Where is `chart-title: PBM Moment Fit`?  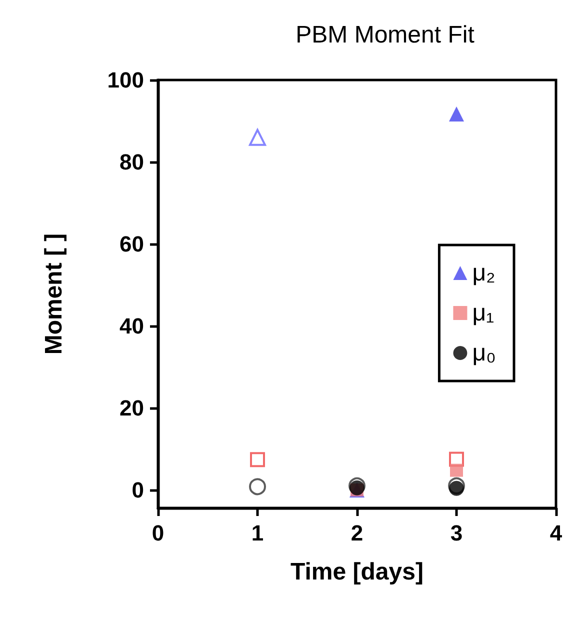
chart-title: PBM Moment Fit is located at coordinates (385, 35).